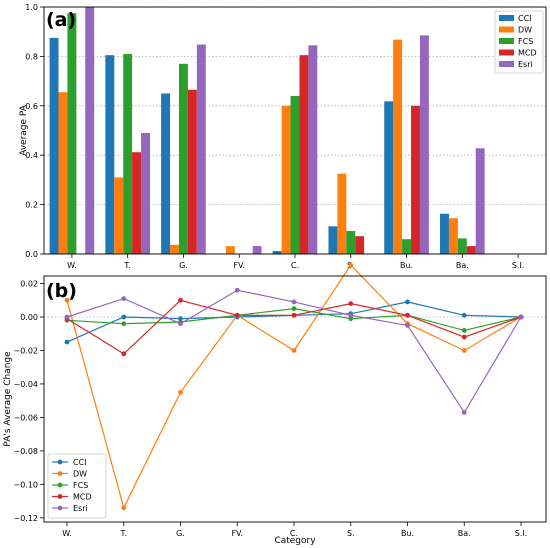 This screenshot has height=548, width=550. I want to click on y-tick-label: 1.0, so click(31, 7).